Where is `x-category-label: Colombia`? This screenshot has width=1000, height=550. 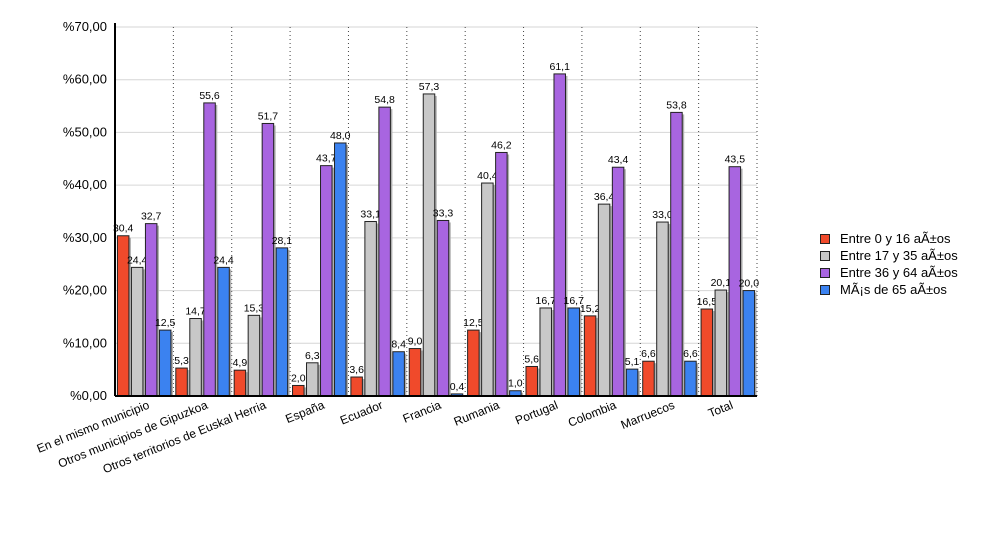 x-category-label: Colombia is located at coordinates (592, 414).